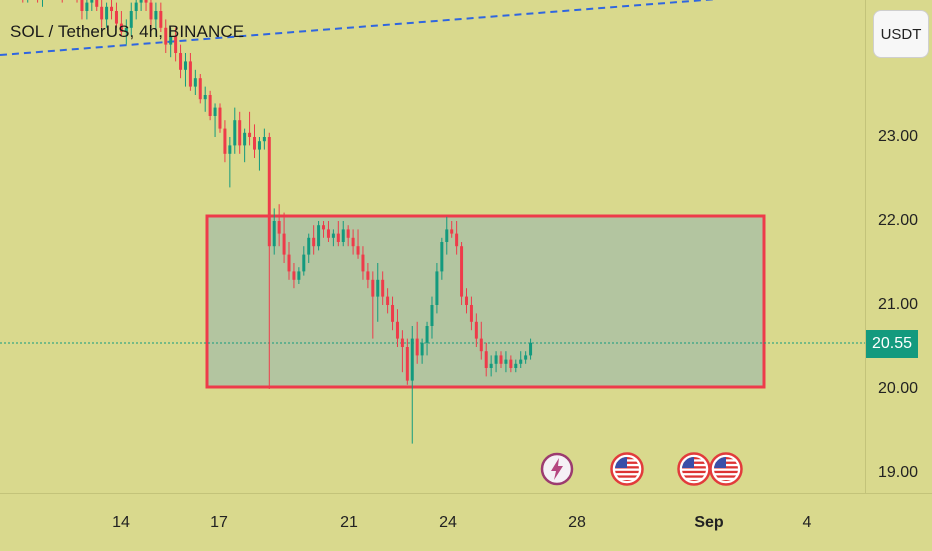 The width and height of the screenshot is (932, 551). I want to click on symbol-title: SOL / TetherUS, 4h, BINANCE, so click(127, 31).